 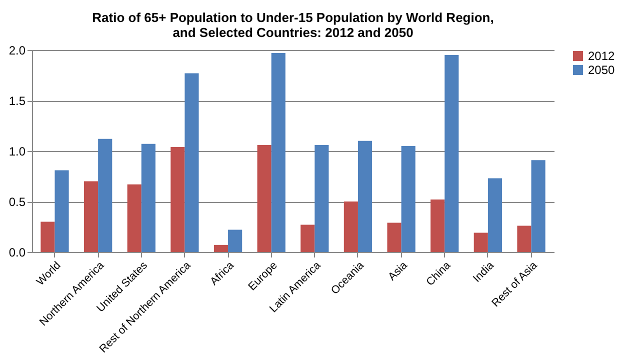 What do you see at coordinates (293, 25) in the screenshot?
I see `chart-title: Ratio of 65+ Population to Under-15 Population by World Region, and Selected Countries: 2012 and 2050` at bounding box center [293, 25].